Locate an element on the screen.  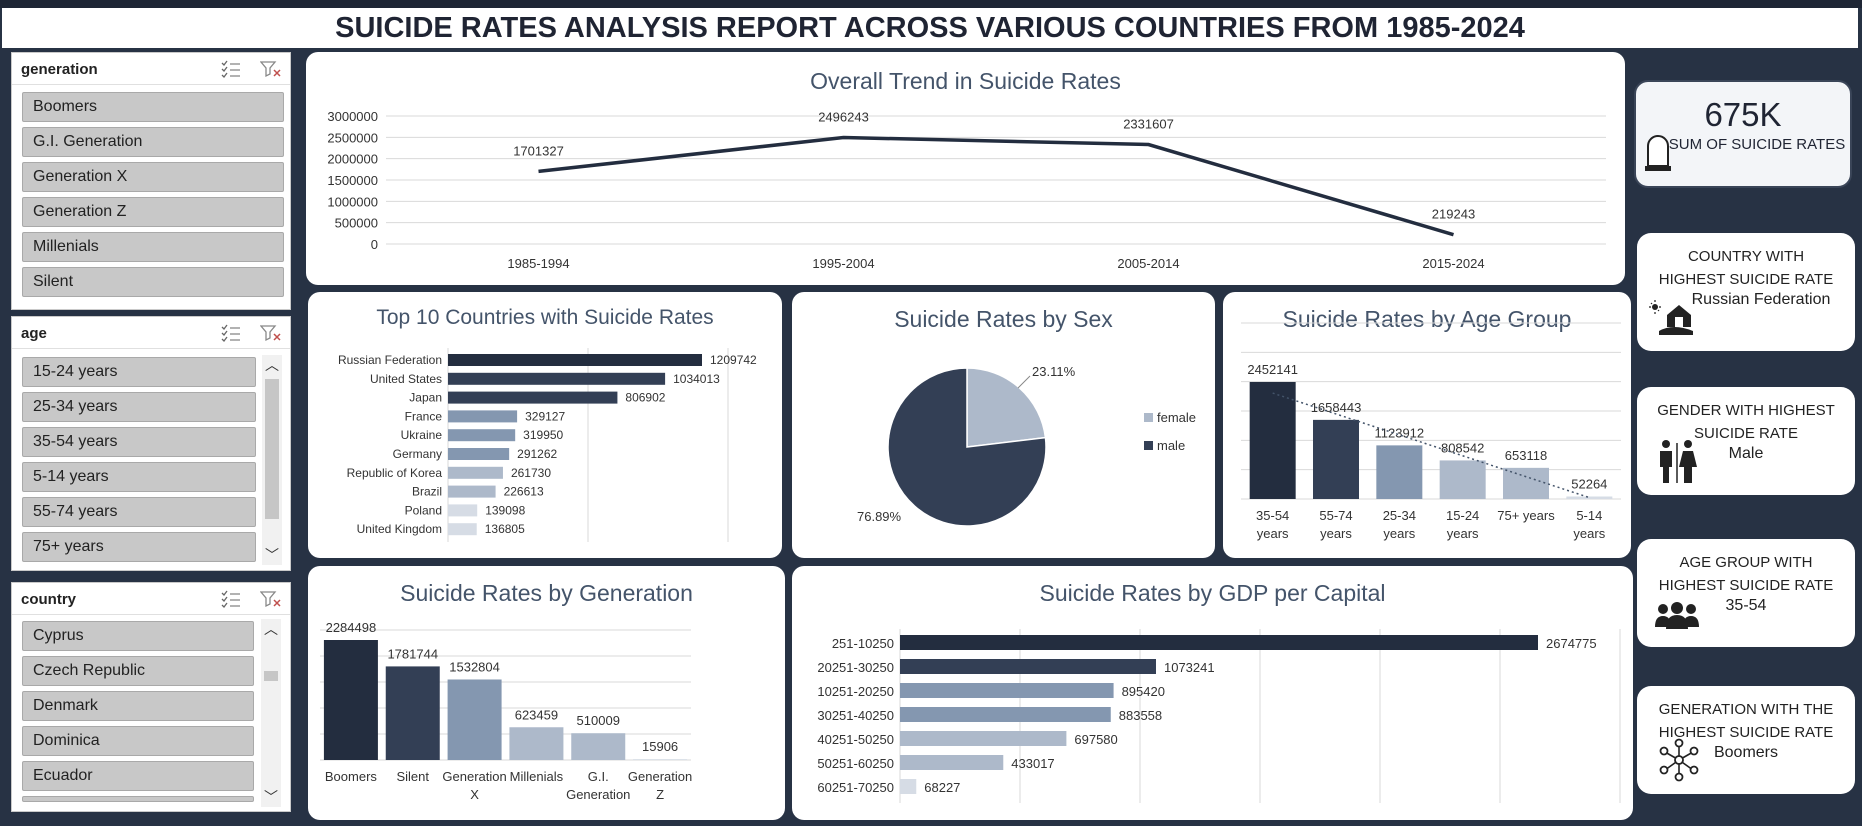
slicer-item-generation-x: Generation X is located at coordinates (153, 177).